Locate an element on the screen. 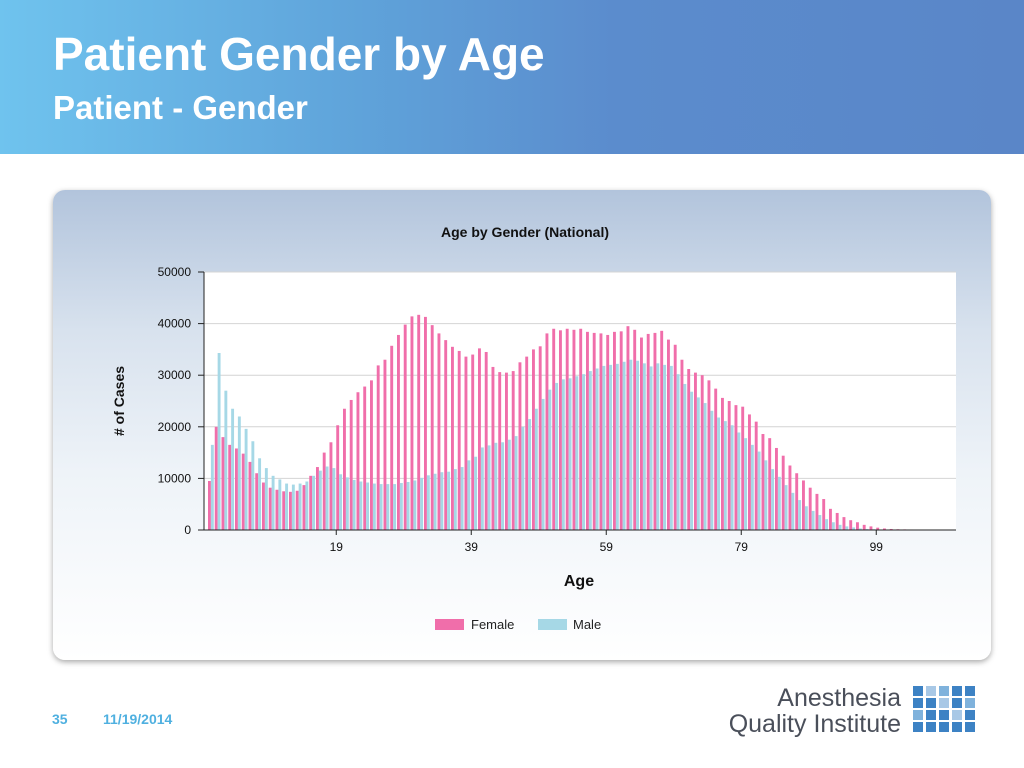 This screenshot has width=1024, height=768. legend-label-female: Female is located at coordinates (492, 624).